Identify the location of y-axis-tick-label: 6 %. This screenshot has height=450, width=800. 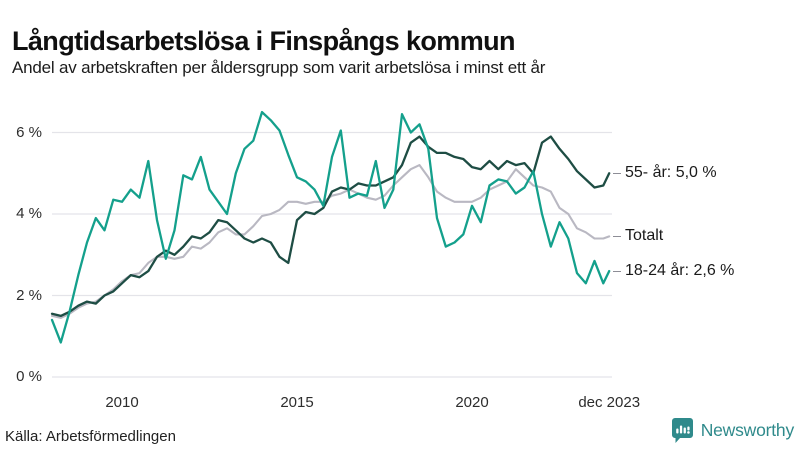
(29, 132).